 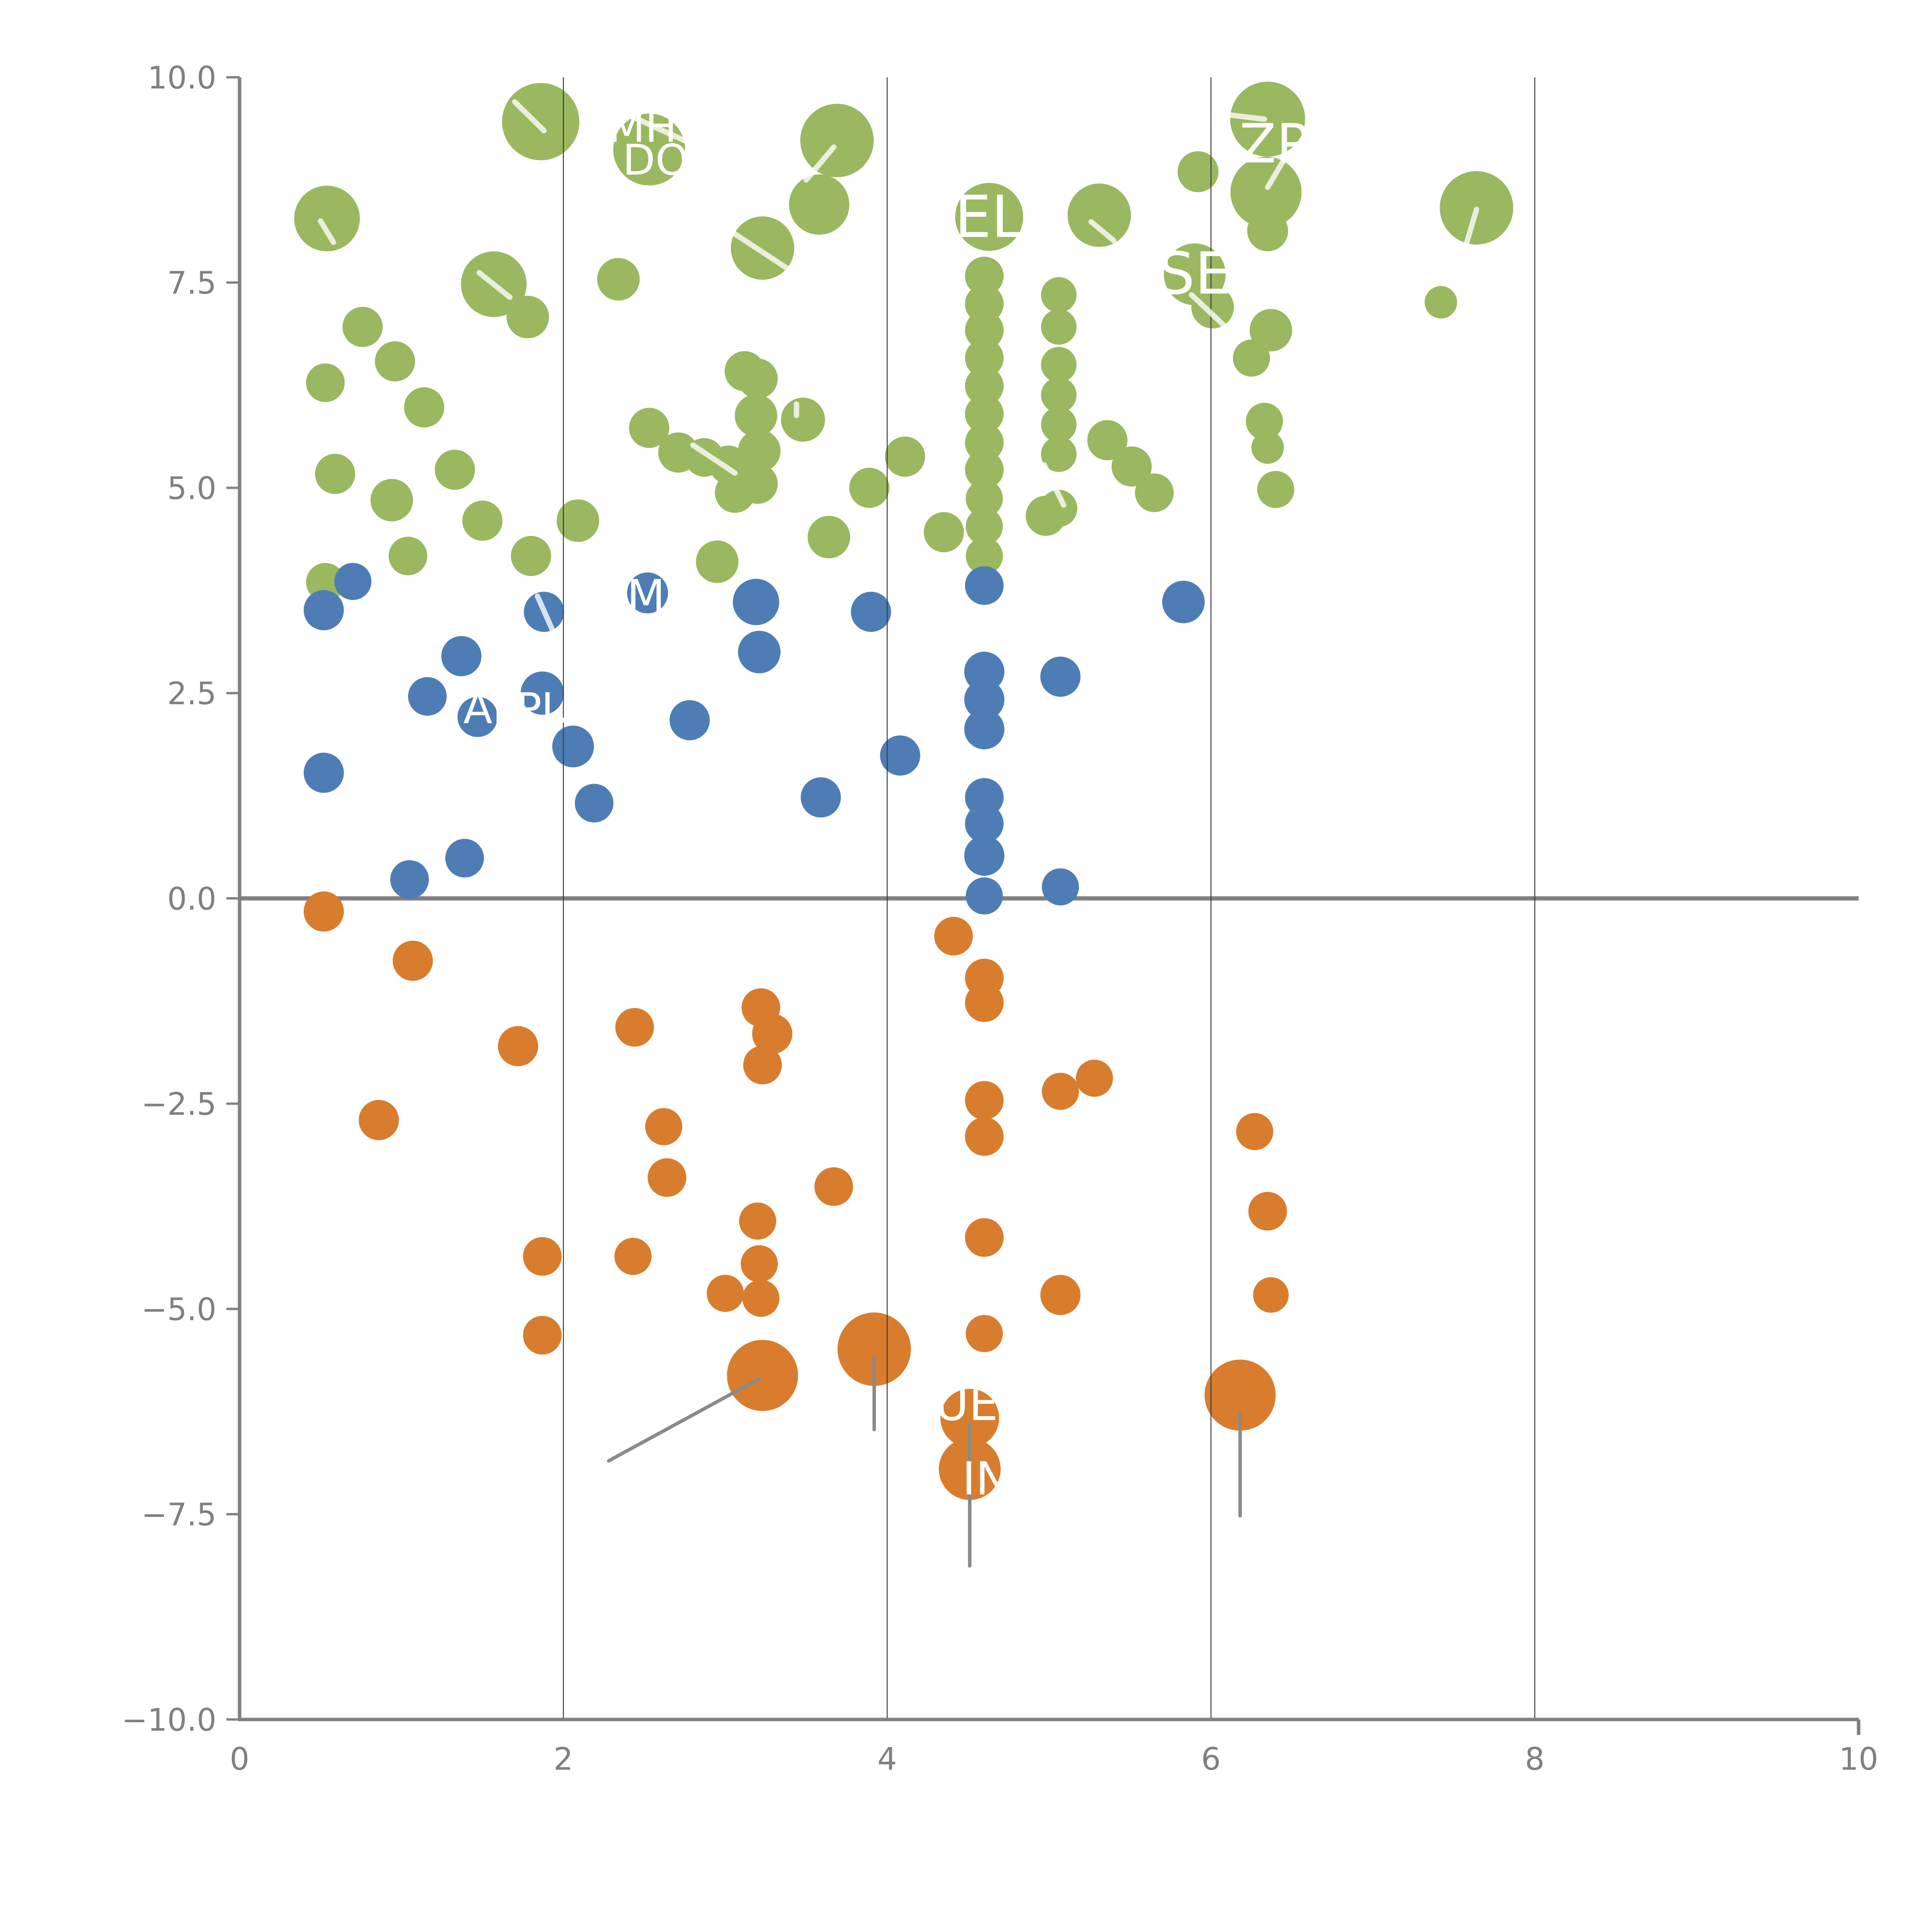 What do you see at coordinates (1274, 144) in the screenshot?
I see `point-label-ZP: ZP` at bounding box center [1274, 144].